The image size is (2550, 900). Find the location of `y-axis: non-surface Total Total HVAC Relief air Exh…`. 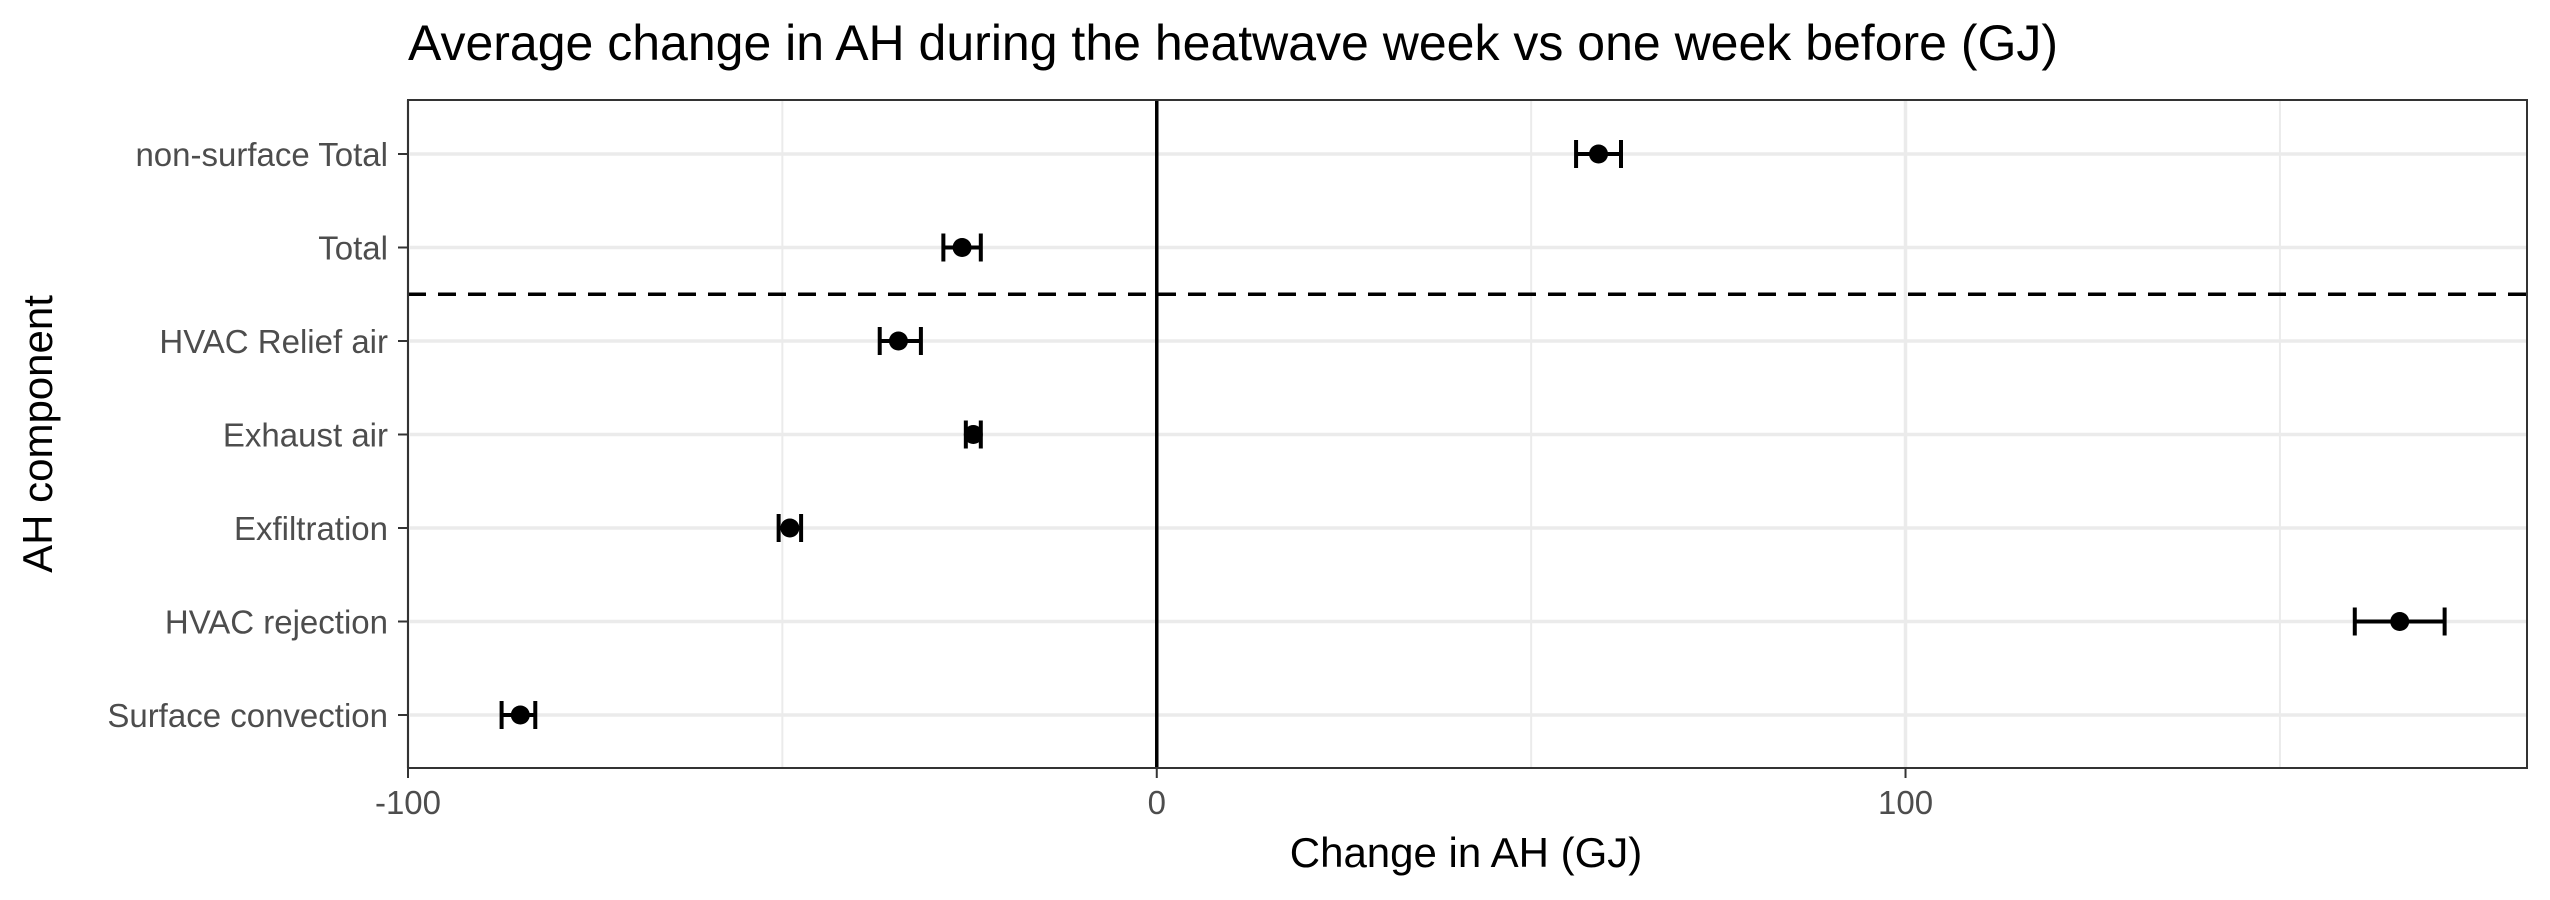

y-axis: non-surface Total Total HVAC Relief air Exh… is located at coordinates (257, 435).